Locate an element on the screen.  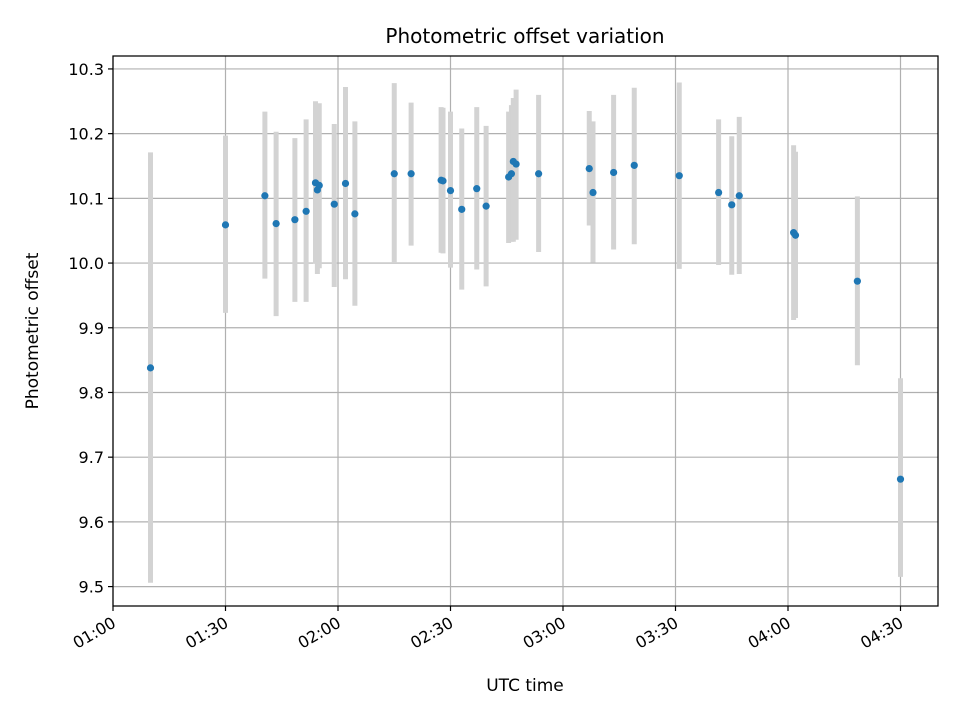
y-tick-label: 9.8 is located at coordinates (91, 392).